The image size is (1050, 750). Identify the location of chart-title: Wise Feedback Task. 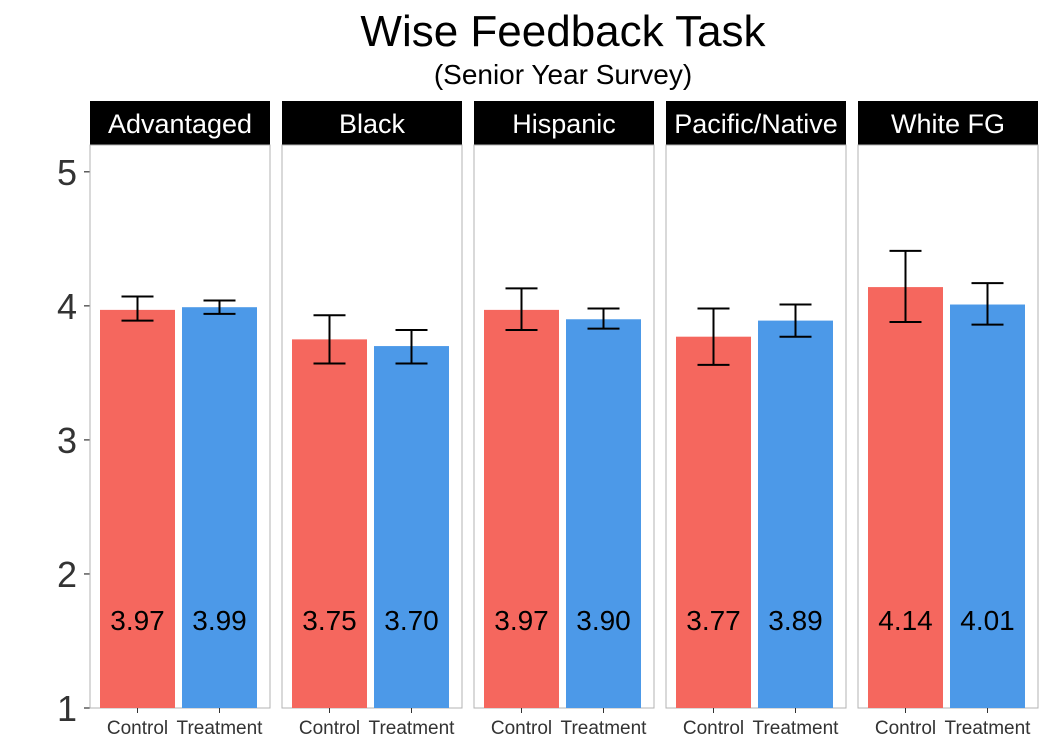
(563, 31).